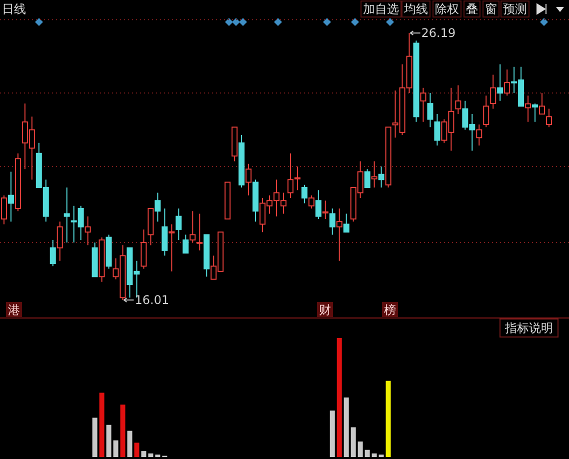  What do you see at coordinates (14, 9) in the screenshot?
I see `text: 日线` at bounding box center [14, 9].